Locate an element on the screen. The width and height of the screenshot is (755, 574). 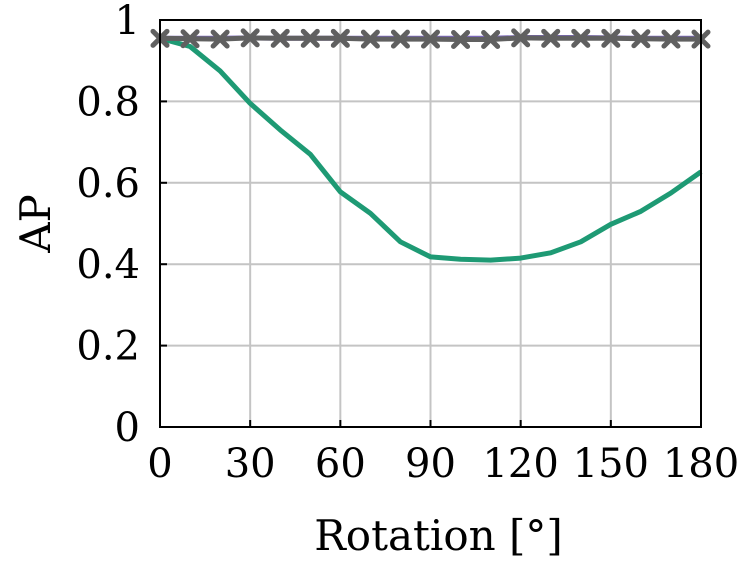
x-tick-label: 0 is located at coordinates (159, 464).